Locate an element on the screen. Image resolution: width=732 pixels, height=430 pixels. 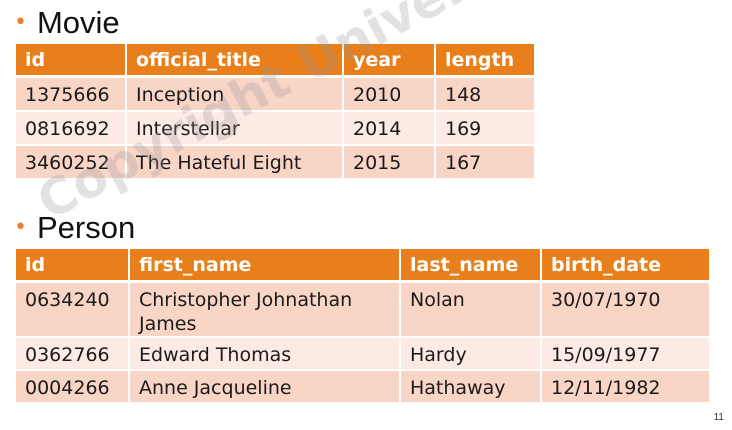
cell-id: 3460252 is located at coordinates (71, 162).